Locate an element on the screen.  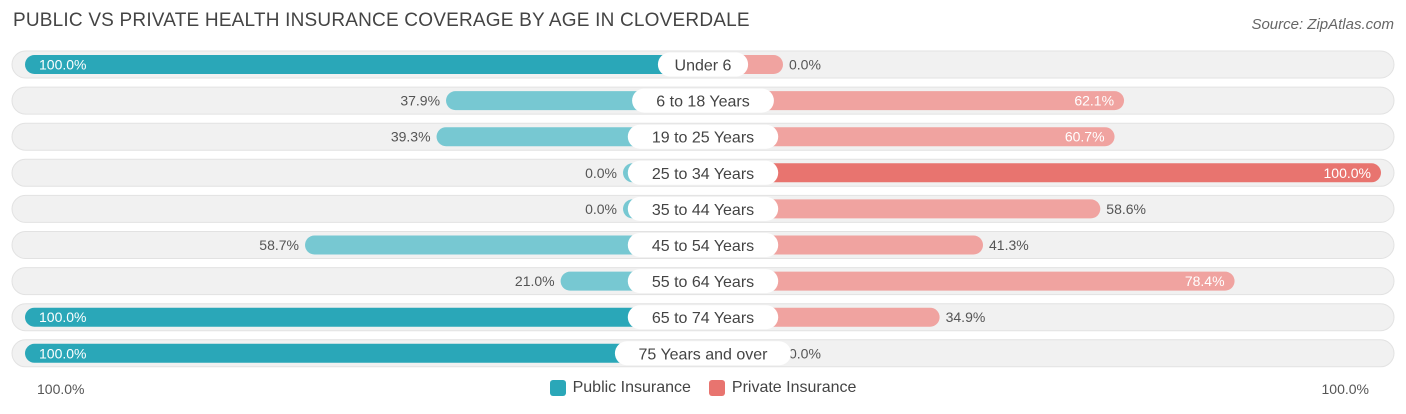
category-label: 35 to 44 Years is located at coordinates (703, 210).